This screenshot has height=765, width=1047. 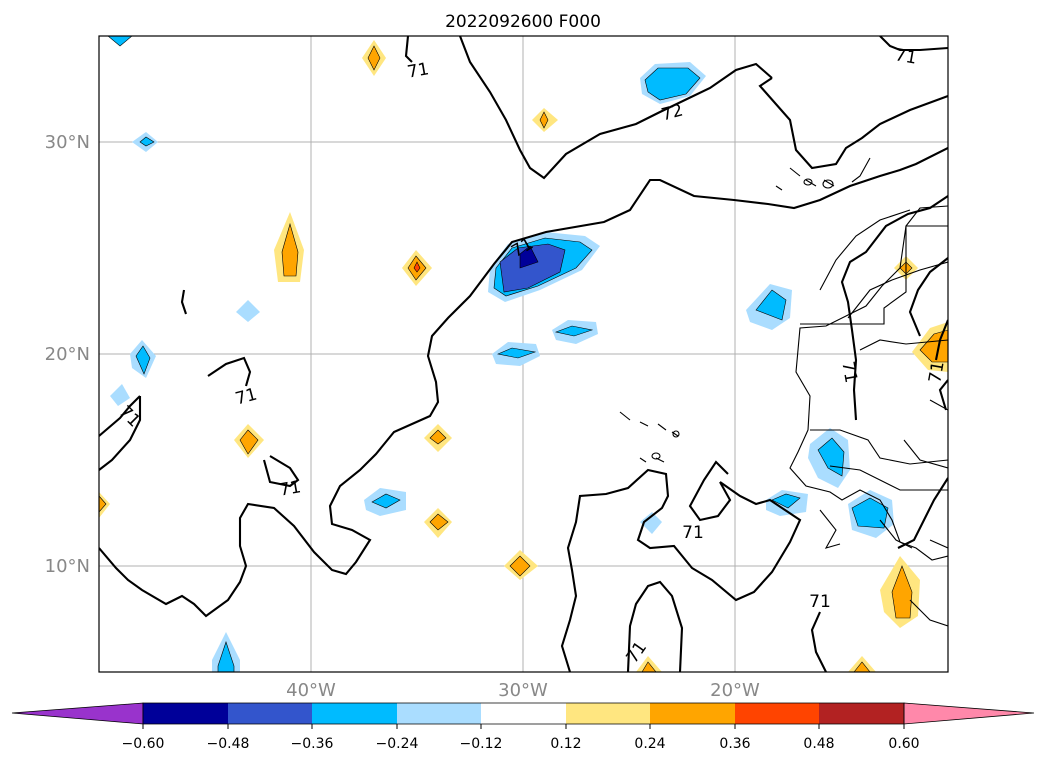 I want to click on colorbar-tick: −0.12, so click(x=481, y=744).